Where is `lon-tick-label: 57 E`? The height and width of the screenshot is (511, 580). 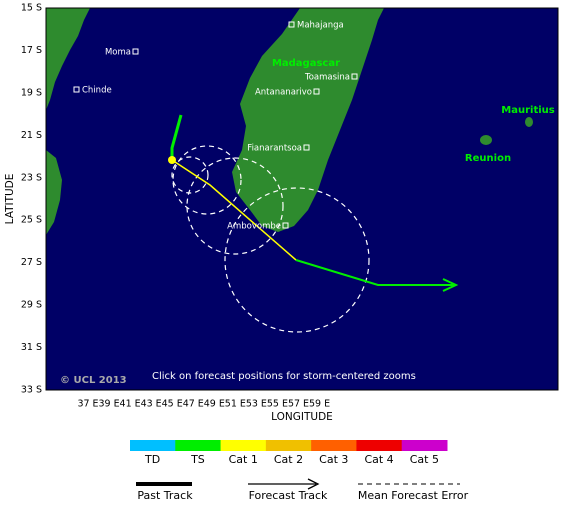
lon-tick-label: 57 E is located at coordinates (298, 404).